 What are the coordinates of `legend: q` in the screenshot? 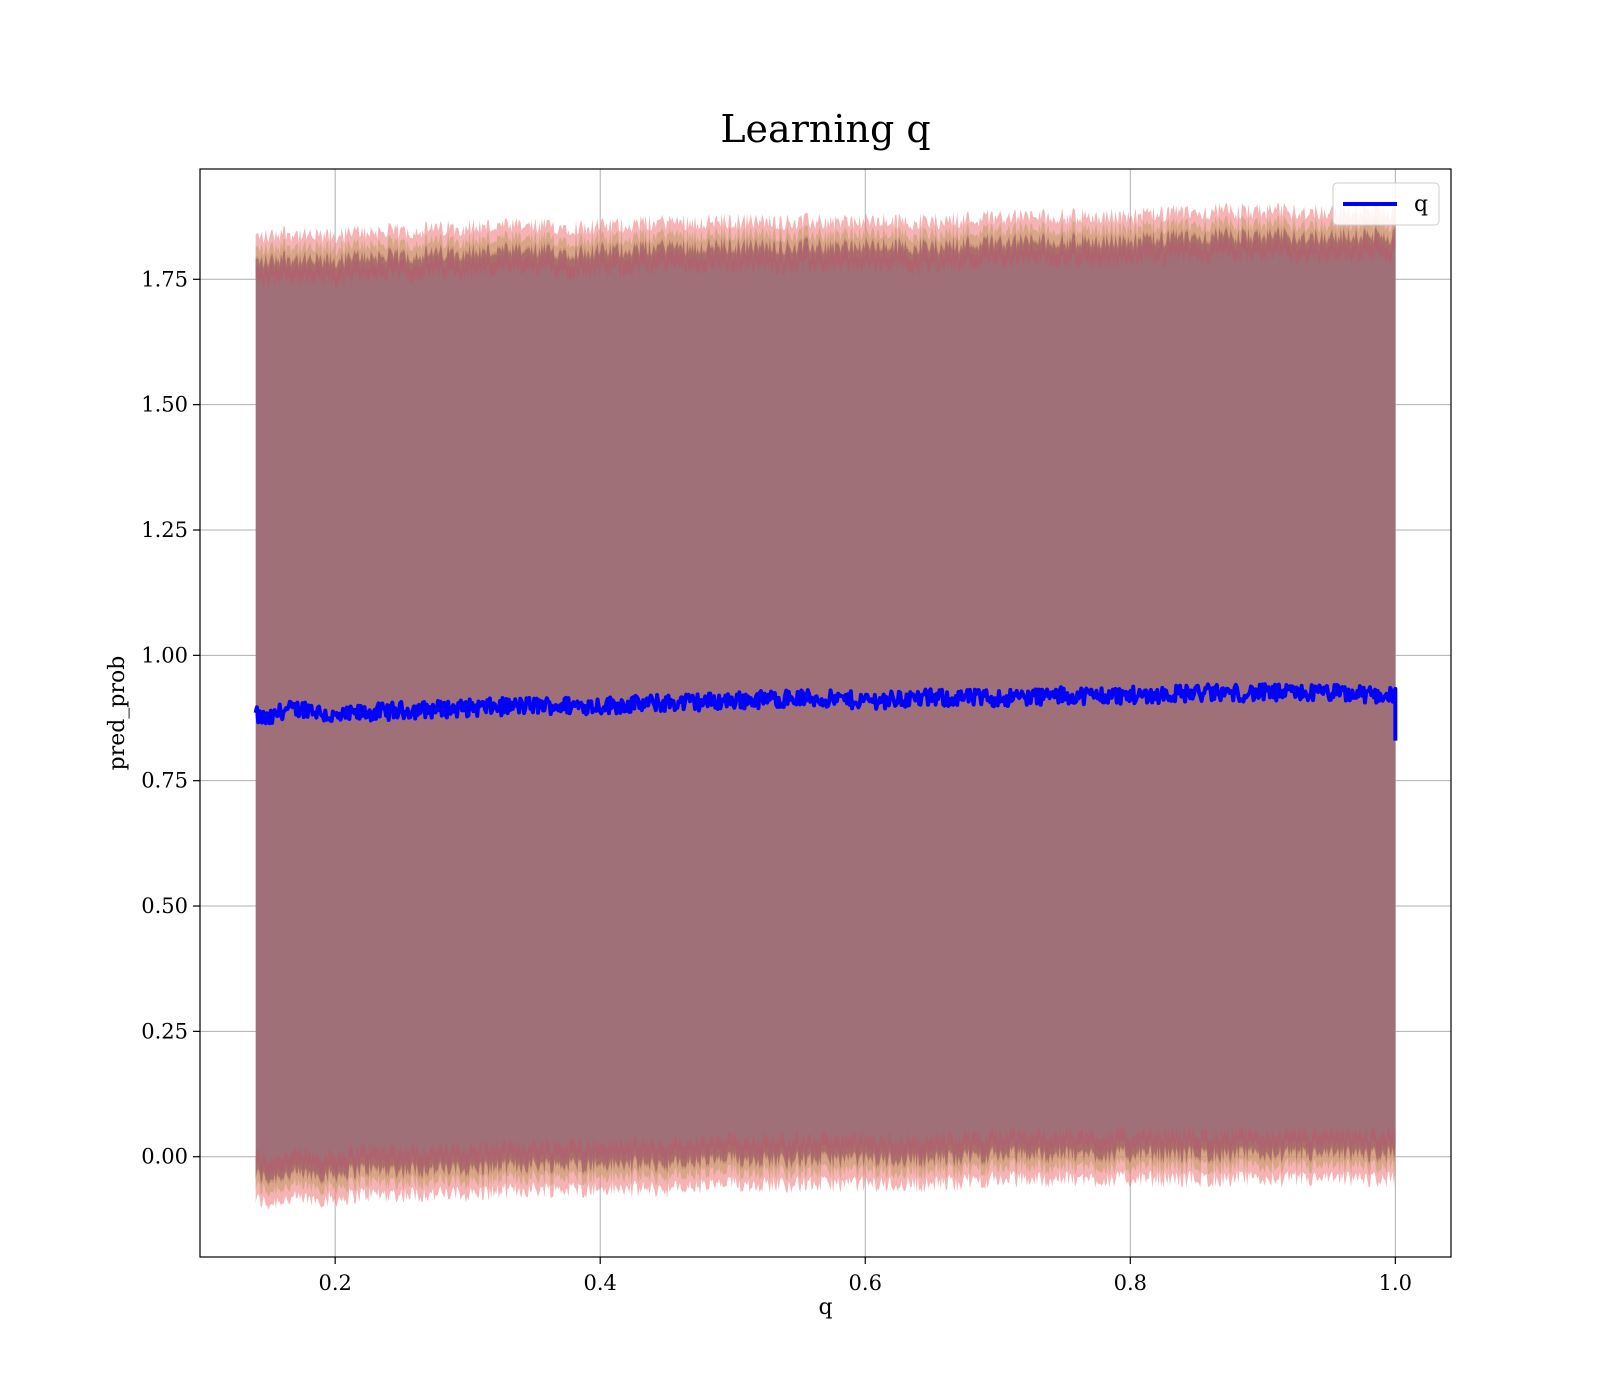 It's located at (1386, 204).